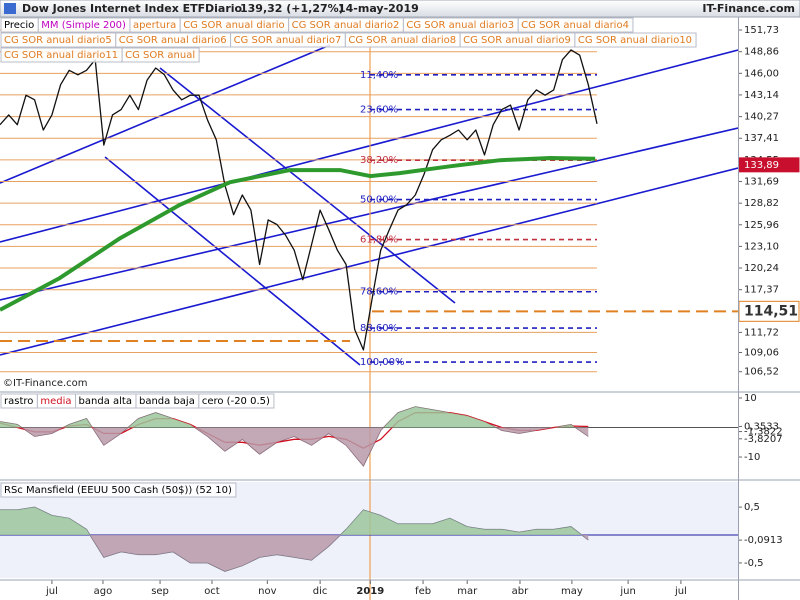 Image resolution: width=800 pixels, height=600 pixels. What do you see at coordinates (160, 591) in the screenshot?
I see `x-tick-label: sep` at bounding box center [160, 591].